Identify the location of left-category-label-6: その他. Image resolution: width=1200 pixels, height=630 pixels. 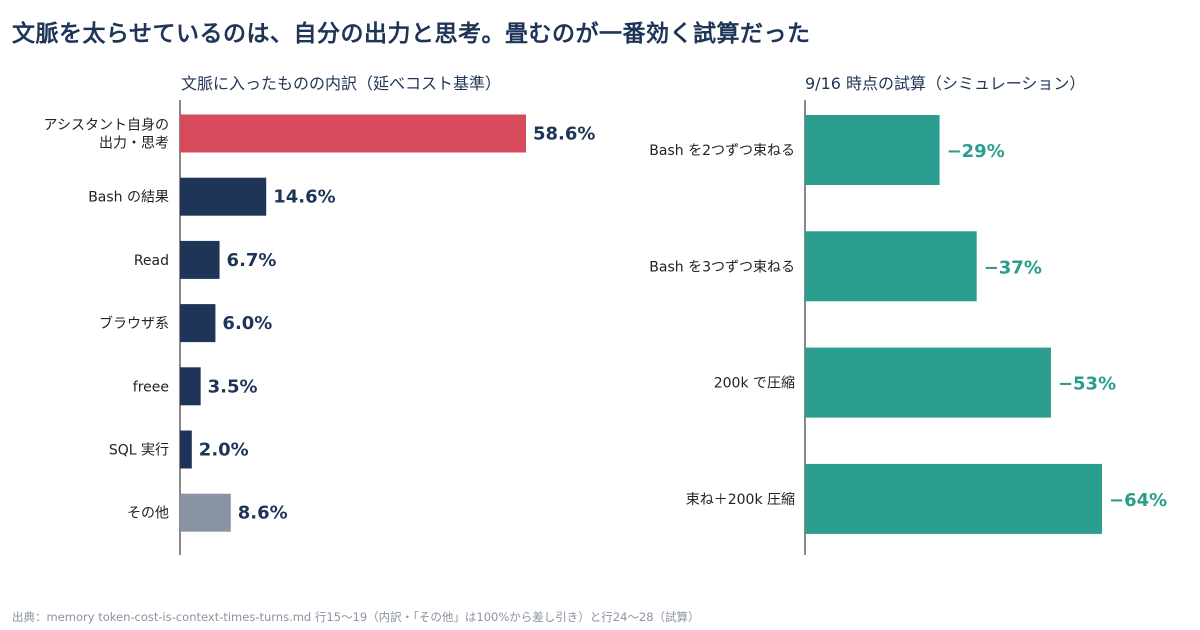
(148, 514).